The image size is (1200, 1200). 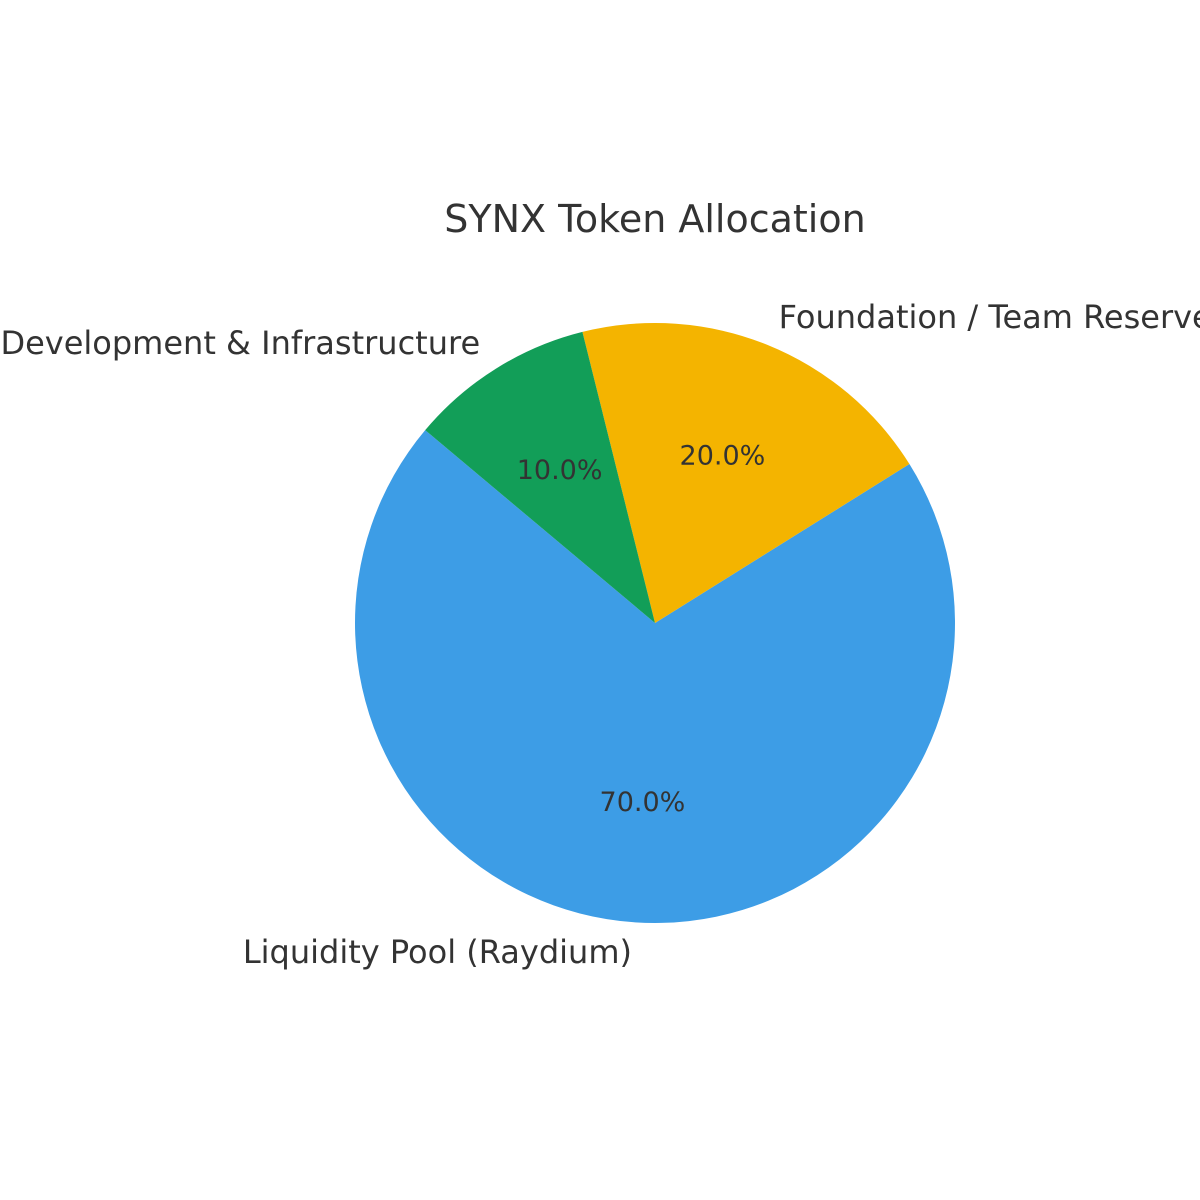 I want to click on pie-slice-foundation-team-reserve, so click(x=746, y=472).